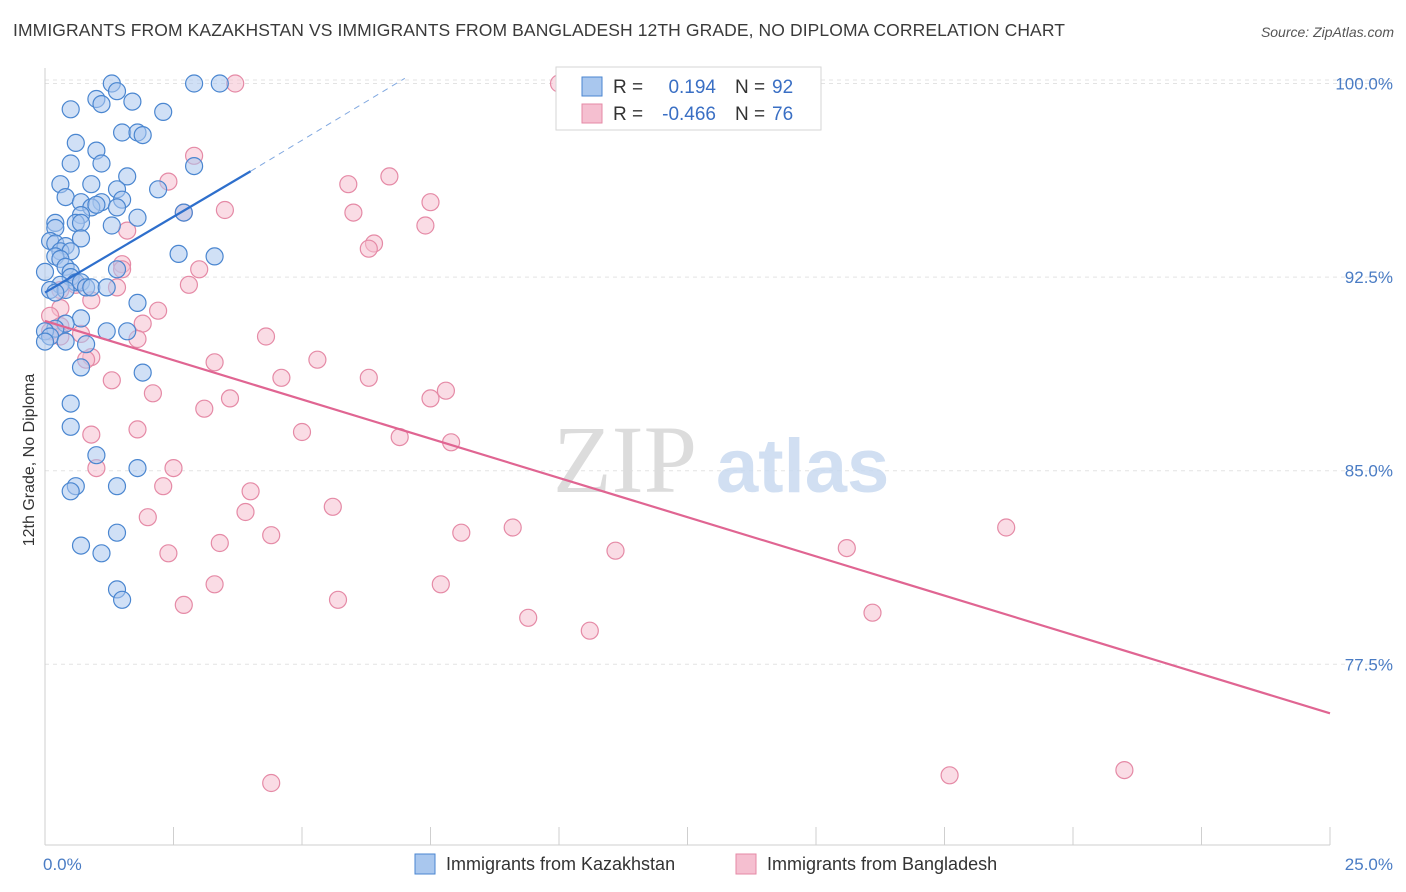 The height and width of the screenshot is (892, 1406). I want to click on watermark-atlas: atlas, so click(802, 466).